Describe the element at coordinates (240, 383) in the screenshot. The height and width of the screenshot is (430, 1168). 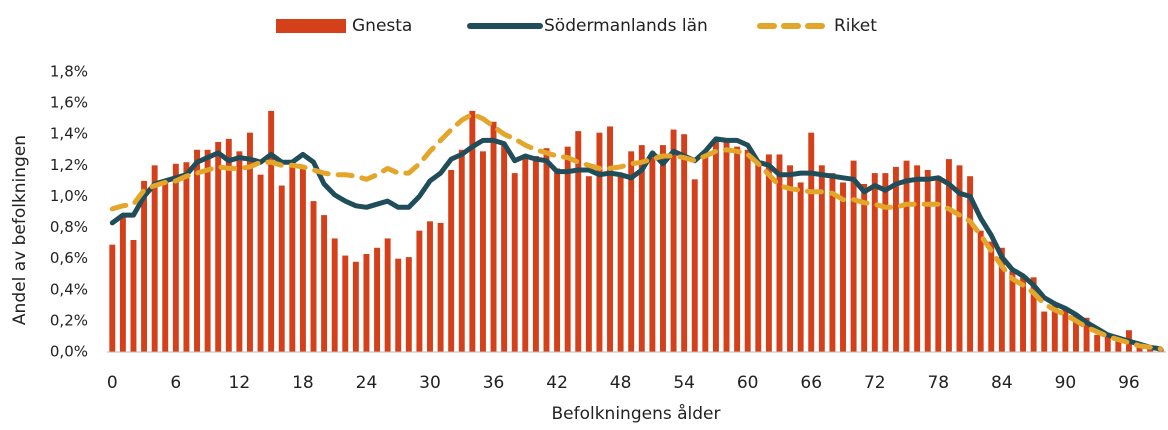
I see `x-tick-label: 12` at that location.